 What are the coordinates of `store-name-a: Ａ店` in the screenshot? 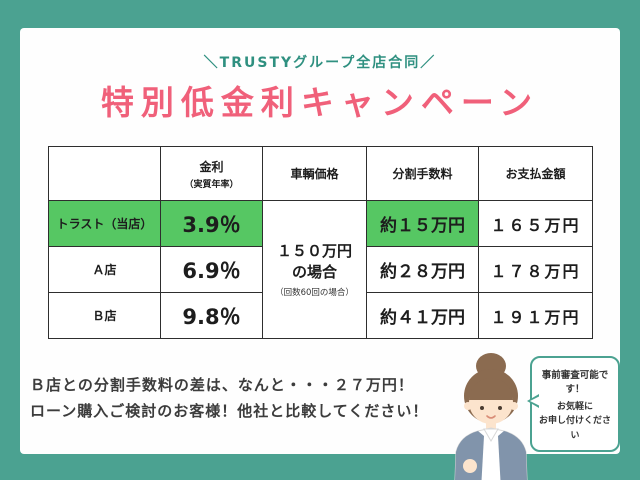 It's located at (104, 269).